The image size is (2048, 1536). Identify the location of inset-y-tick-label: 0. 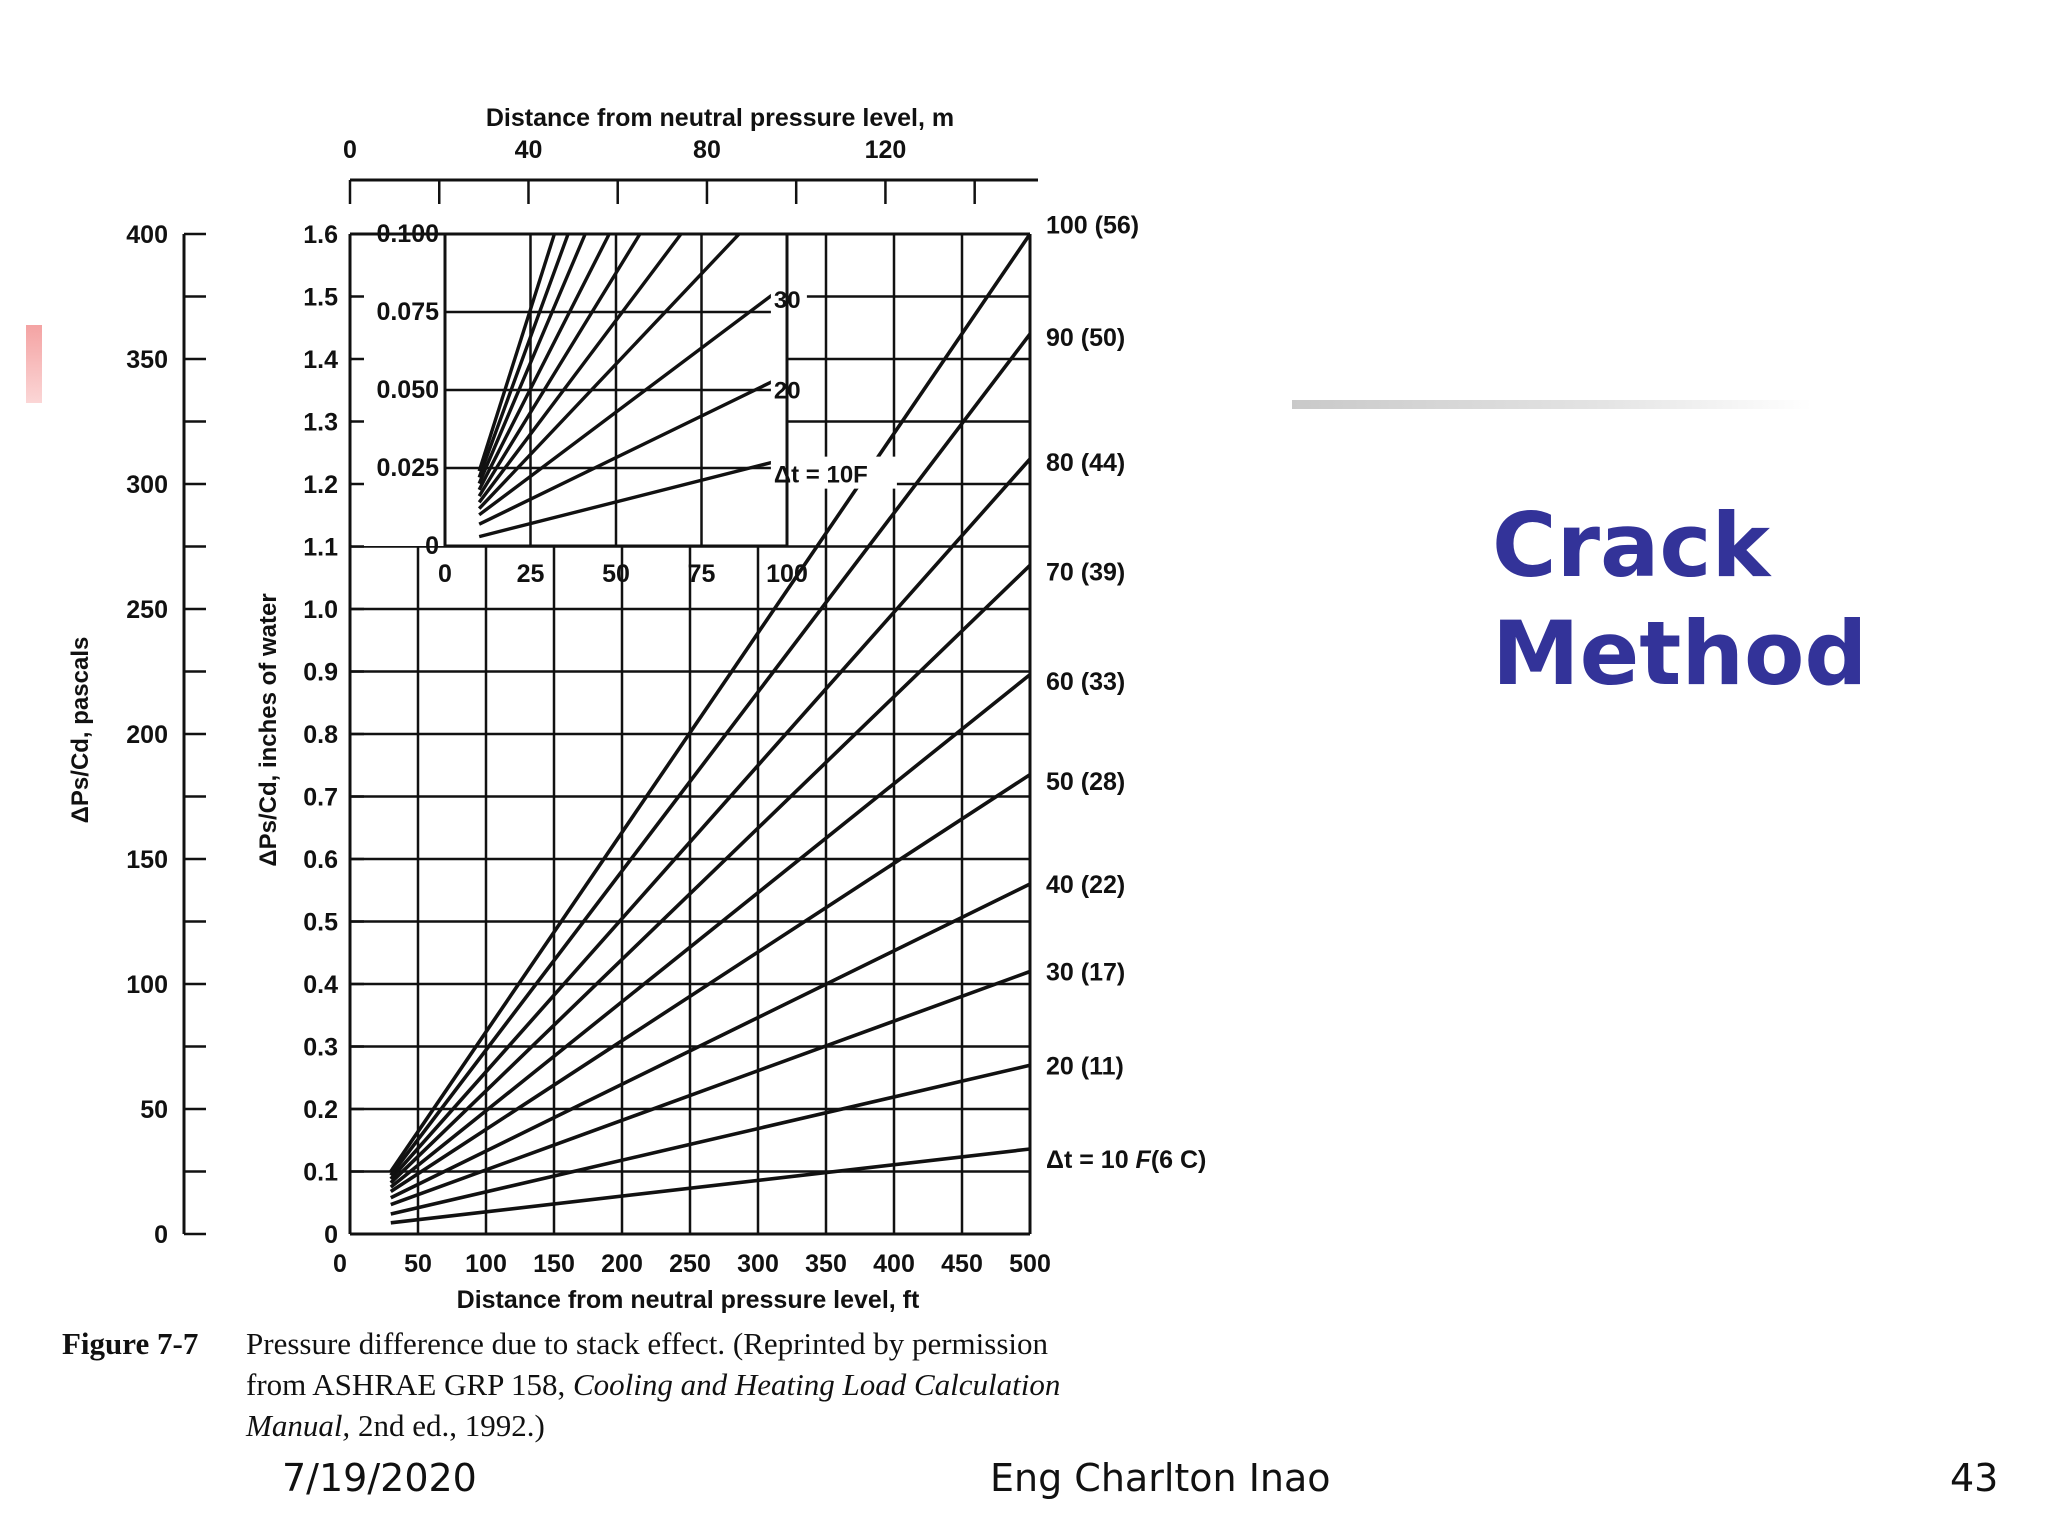
(432, 546).